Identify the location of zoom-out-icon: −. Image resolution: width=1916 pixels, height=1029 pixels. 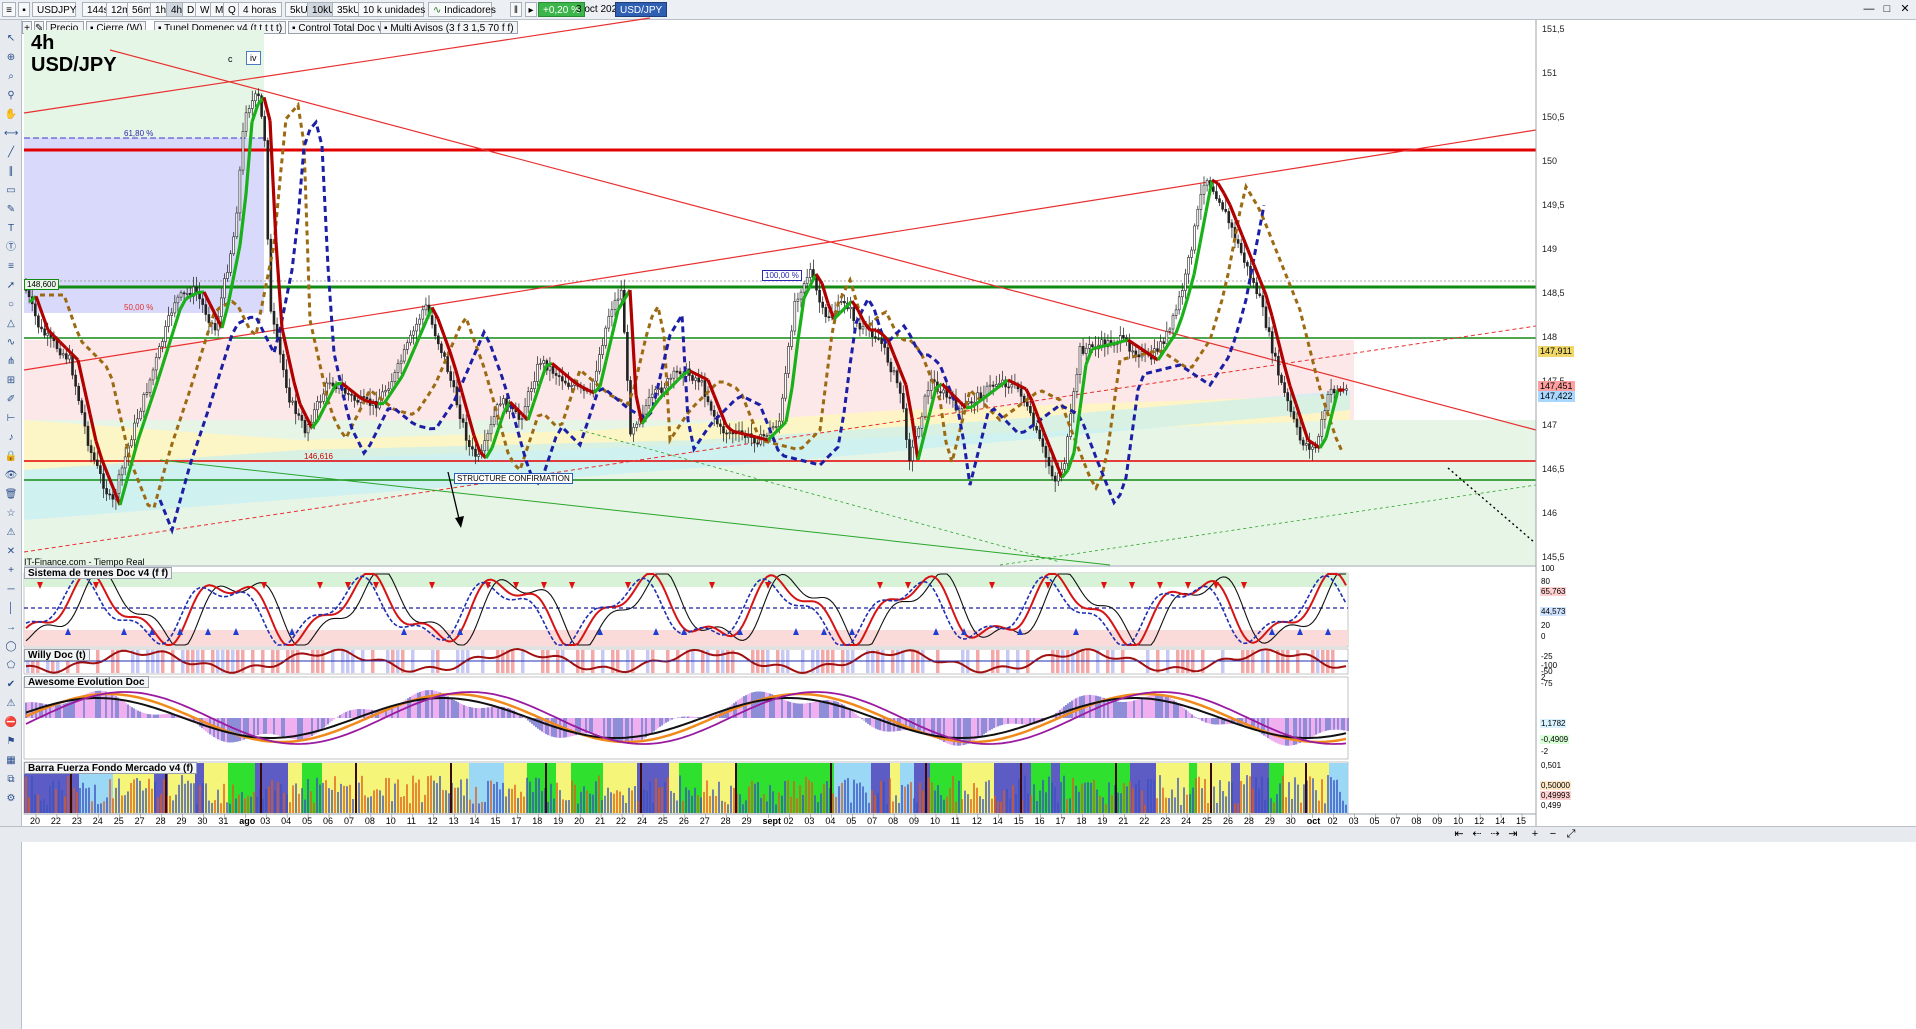
(1553, 834).